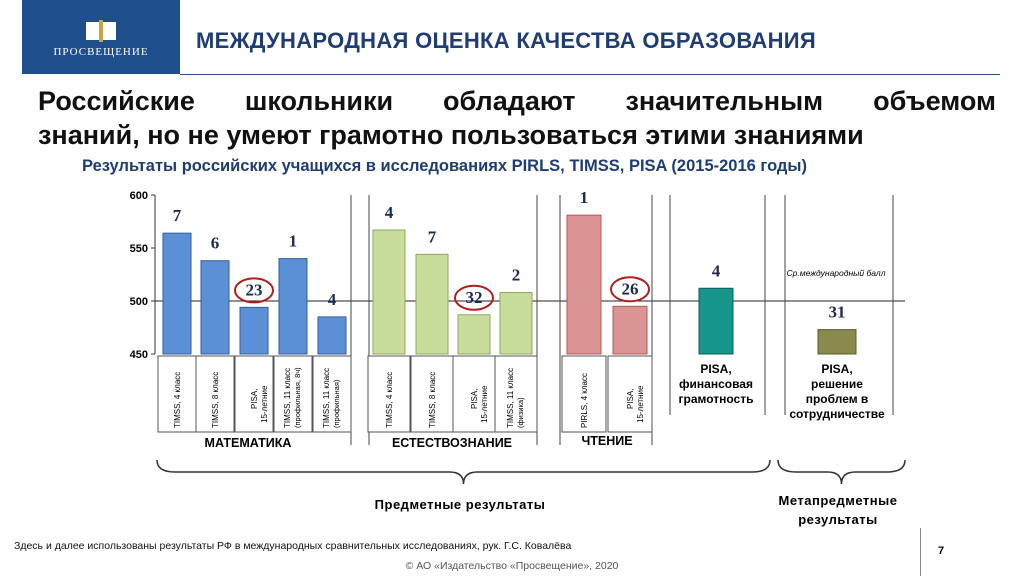 This screenshot has width=1024, height=576. What do you see at coordinates (606, 441) in the screenshot?
I see `group-label: ЧТЕНИЕ` at bounding box center [606, 441].